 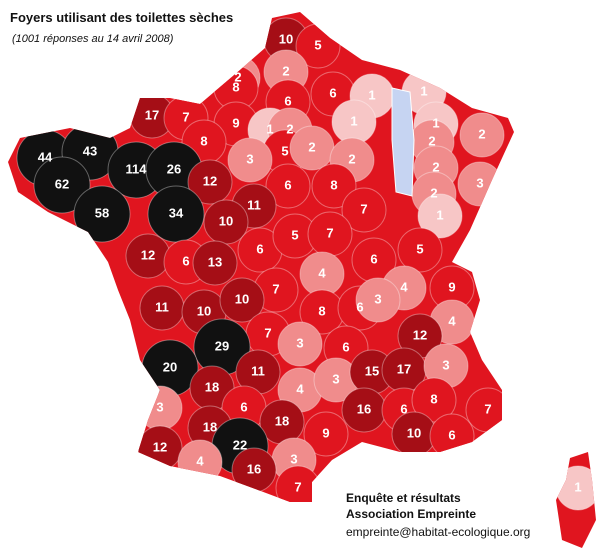 I want to click on credit-line: Association Empreinte, so click(x=411, y=514).